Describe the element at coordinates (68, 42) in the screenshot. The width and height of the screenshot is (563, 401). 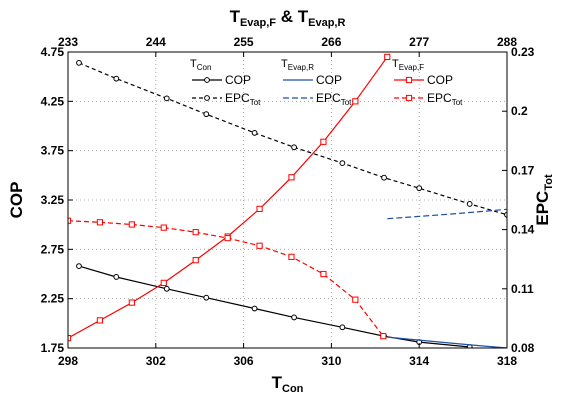
I see `top-tick-label: 233` at that location.